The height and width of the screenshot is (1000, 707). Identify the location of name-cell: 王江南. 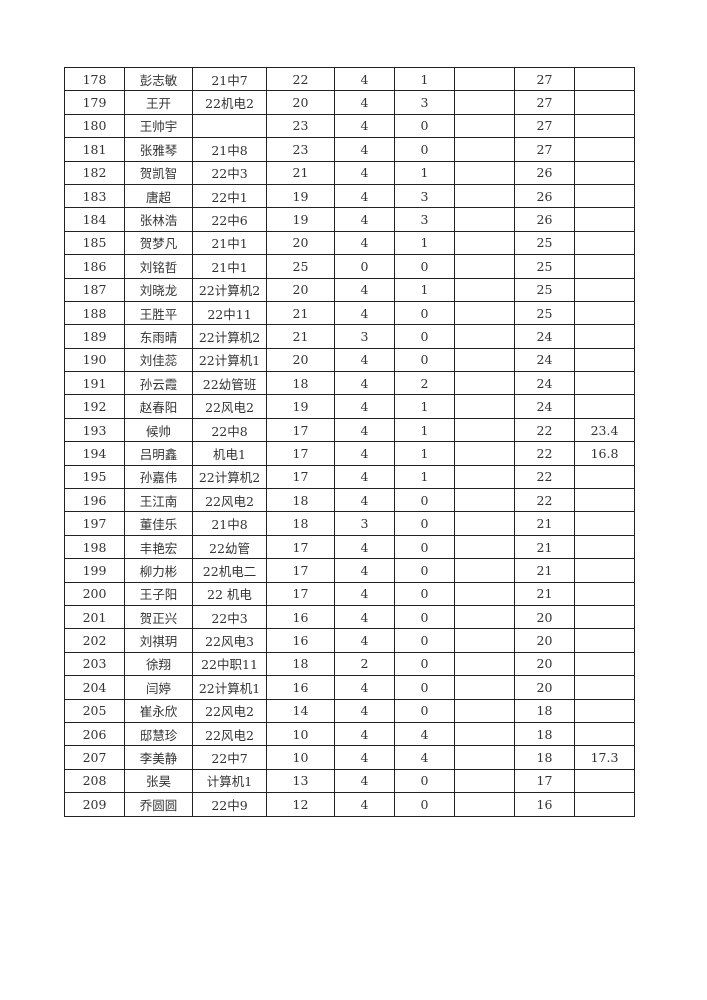
(158, 500).